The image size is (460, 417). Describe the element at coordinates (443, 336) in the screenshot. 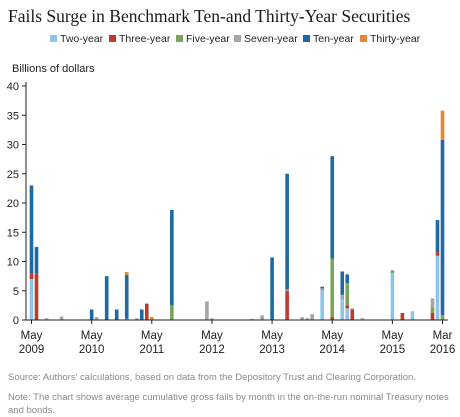

I see `x-tick-label-month: Mar` at that location.